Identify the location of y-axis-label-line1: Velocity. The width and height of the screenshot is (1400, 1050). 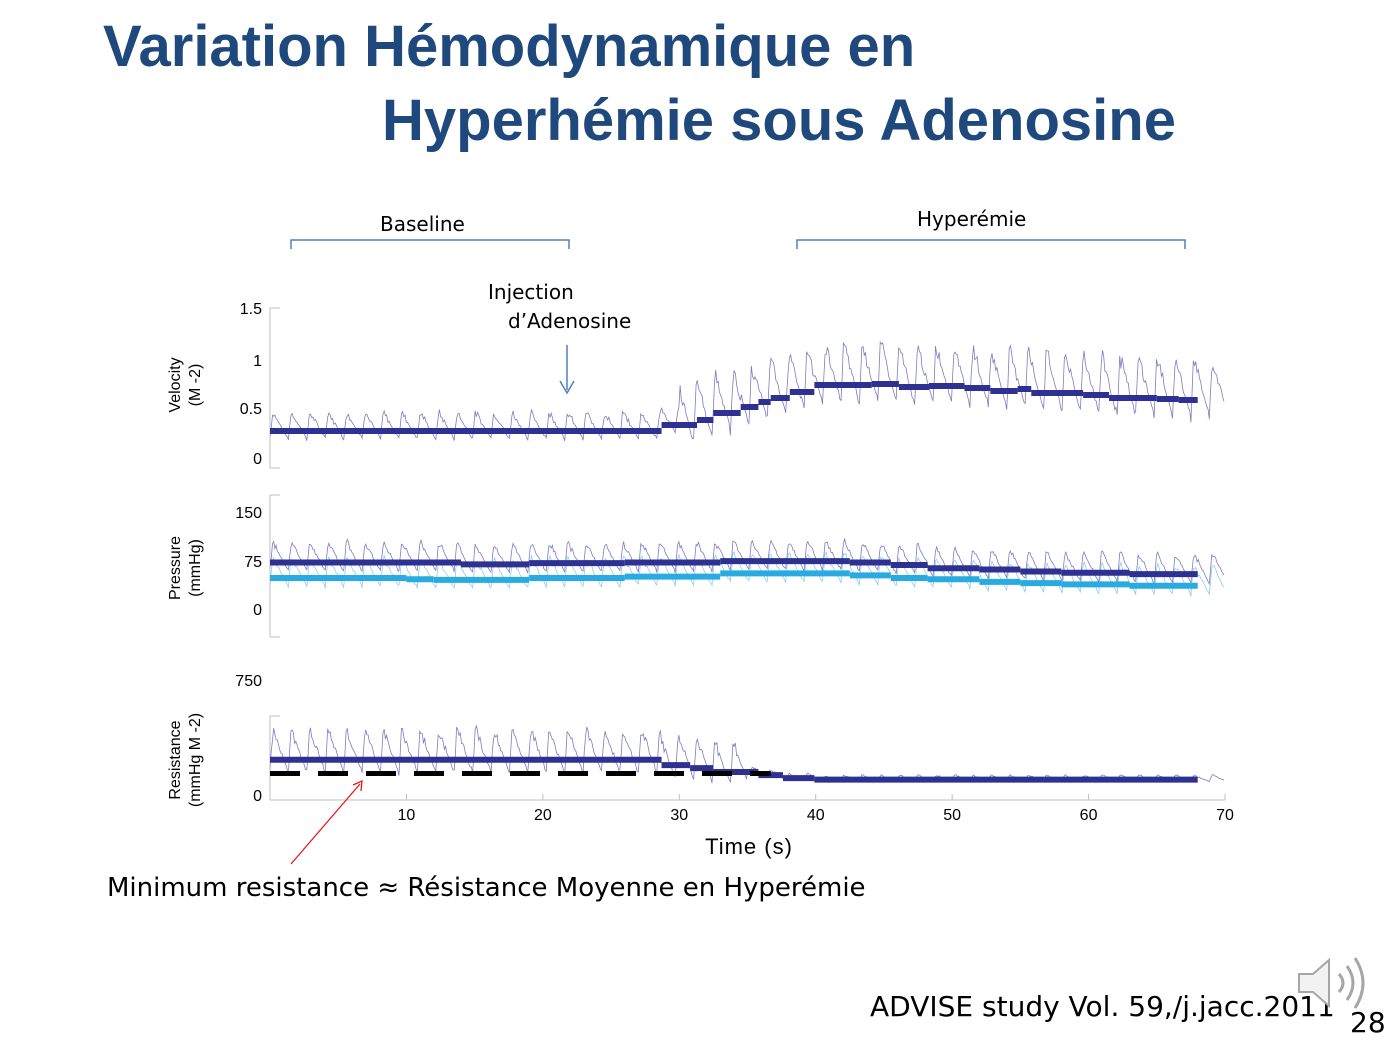
(175, 384).